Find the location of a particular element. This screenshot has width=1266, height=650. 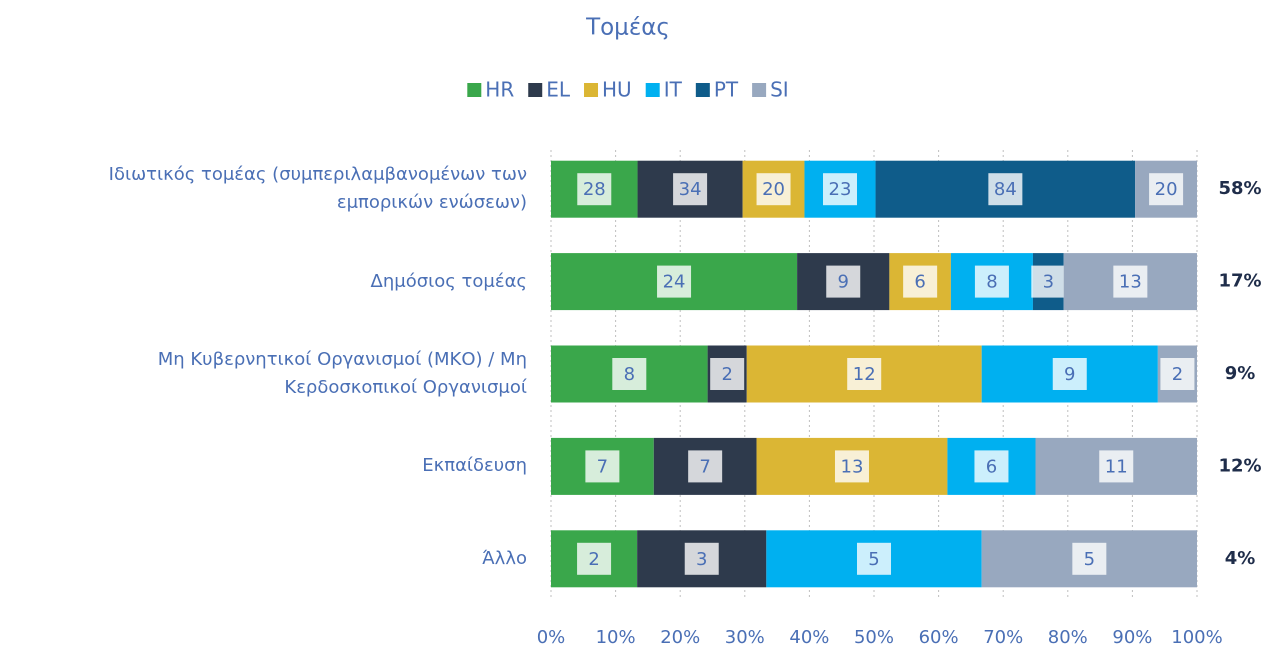

legend-label: SI is located at coordinates (779, 90).